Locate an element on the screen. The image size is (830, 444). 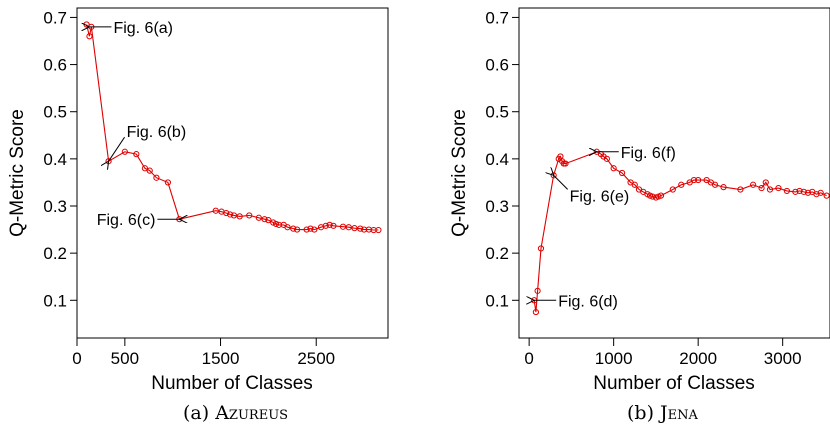
annotation-label: Fig. 6(f) is located at coordinates (648, 153).